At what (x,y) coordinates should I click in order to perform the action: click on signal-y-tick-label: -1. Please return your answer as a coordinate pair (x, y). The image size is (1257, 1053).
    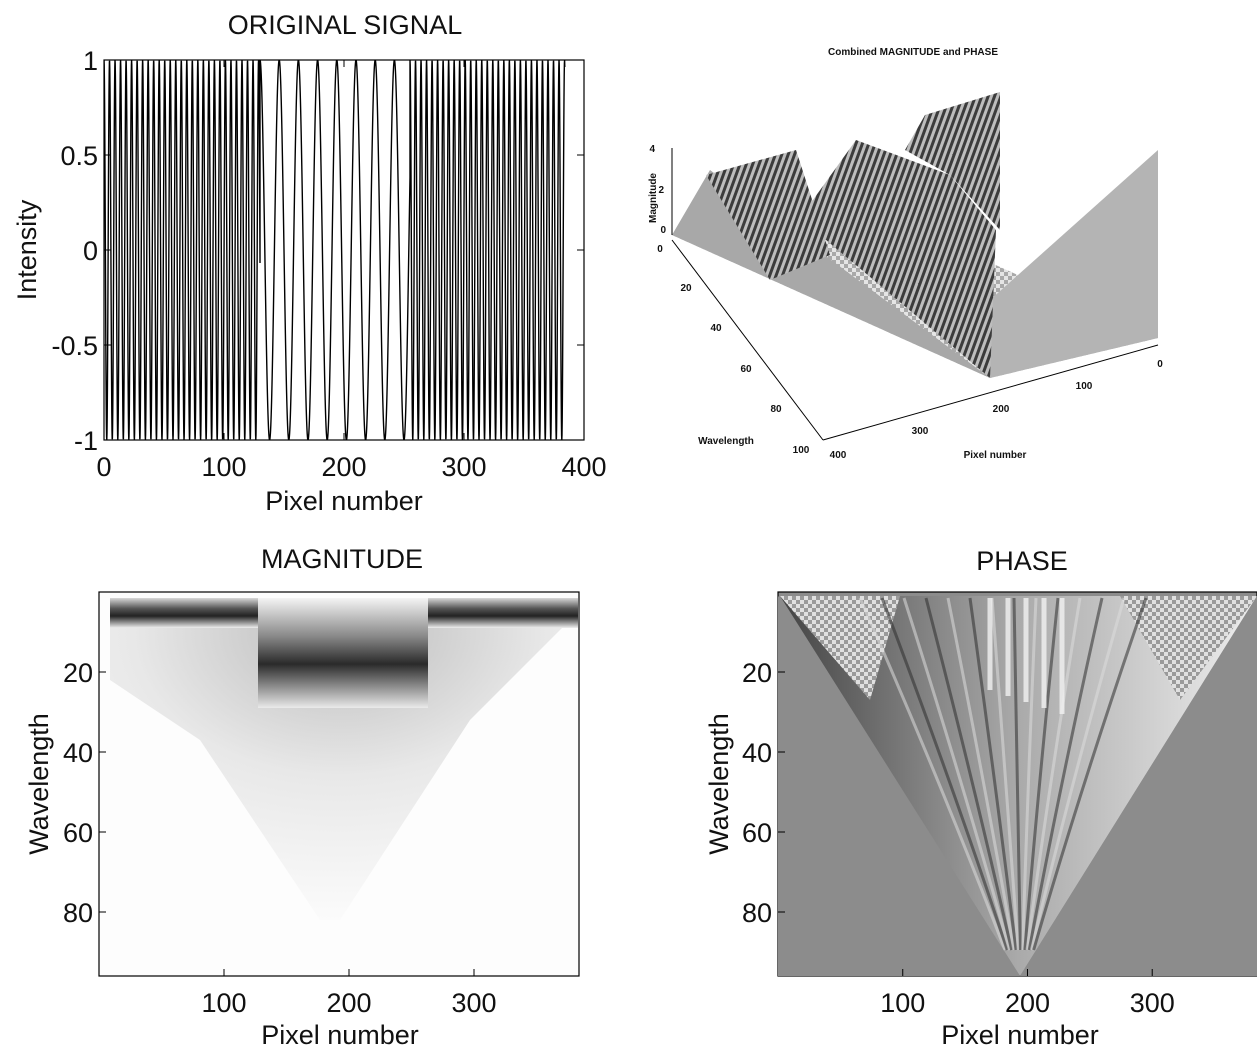
    Looking at the image, I should click on (86, 441).